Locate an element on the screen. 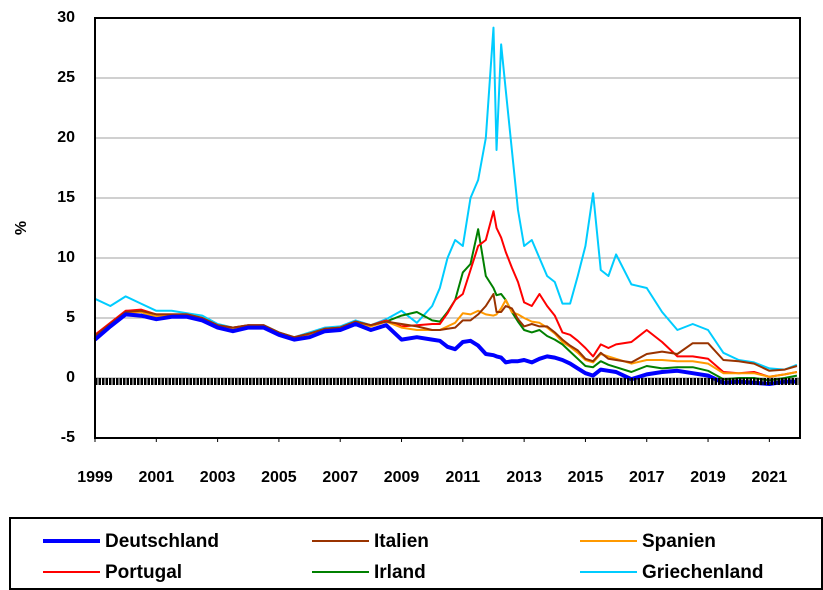 The image size is (823, 590). y-tick-label: 5 is located at coordinates (70, 317).